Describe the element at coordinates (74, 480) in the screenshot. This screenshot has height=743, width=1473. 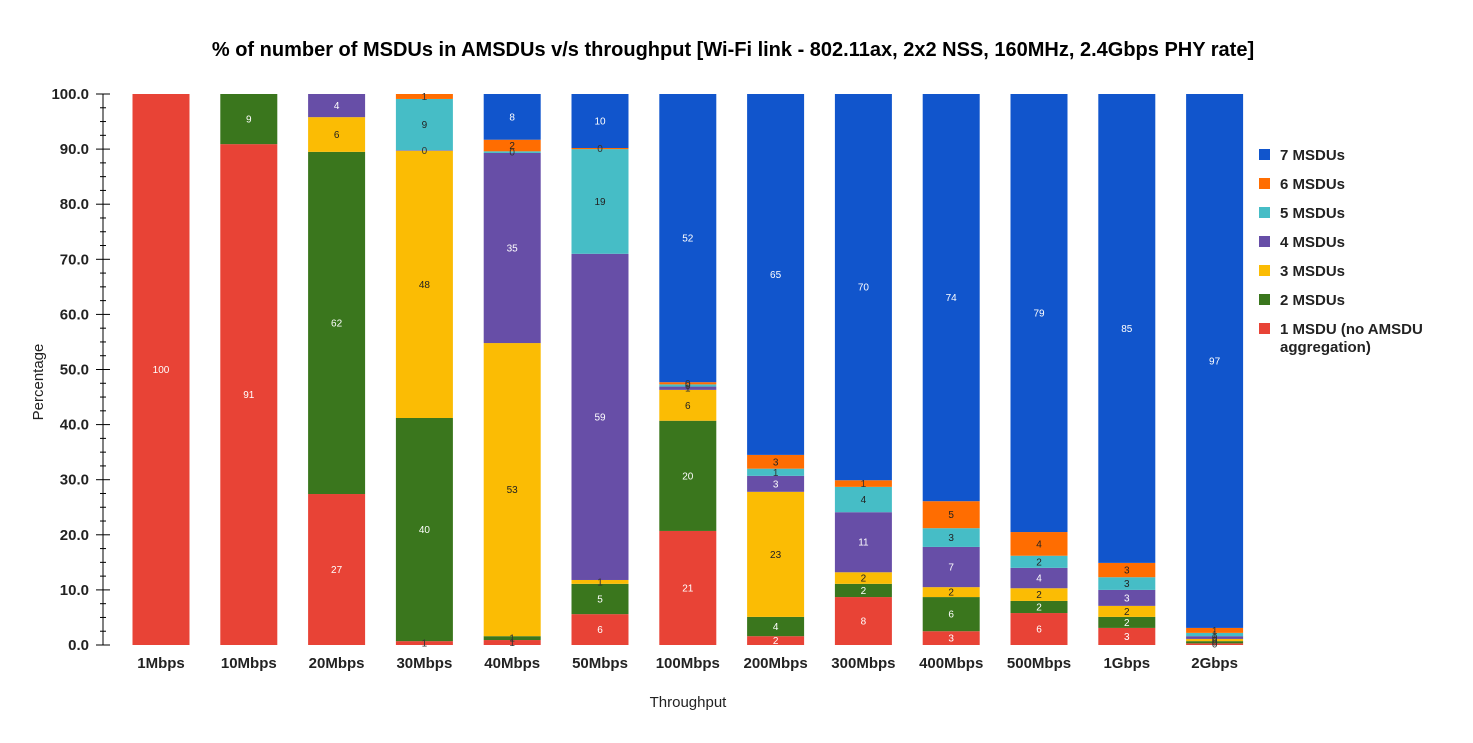
I see `y-tick-label: 30.0` at that location.